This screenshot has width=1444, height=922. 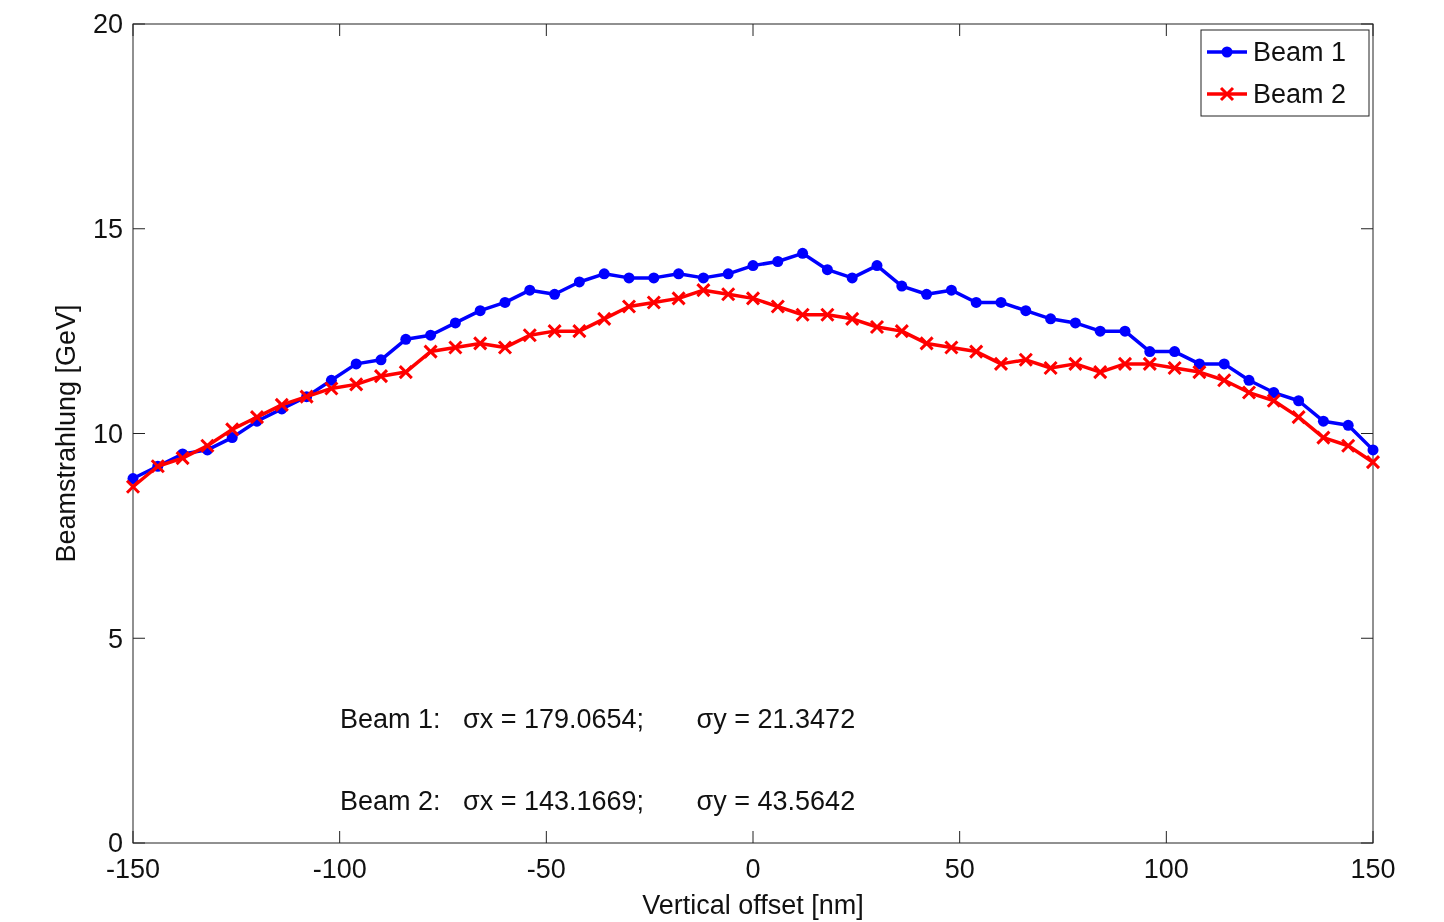 I want to click on x-tick-label: -50, so click(x=546, y=869).